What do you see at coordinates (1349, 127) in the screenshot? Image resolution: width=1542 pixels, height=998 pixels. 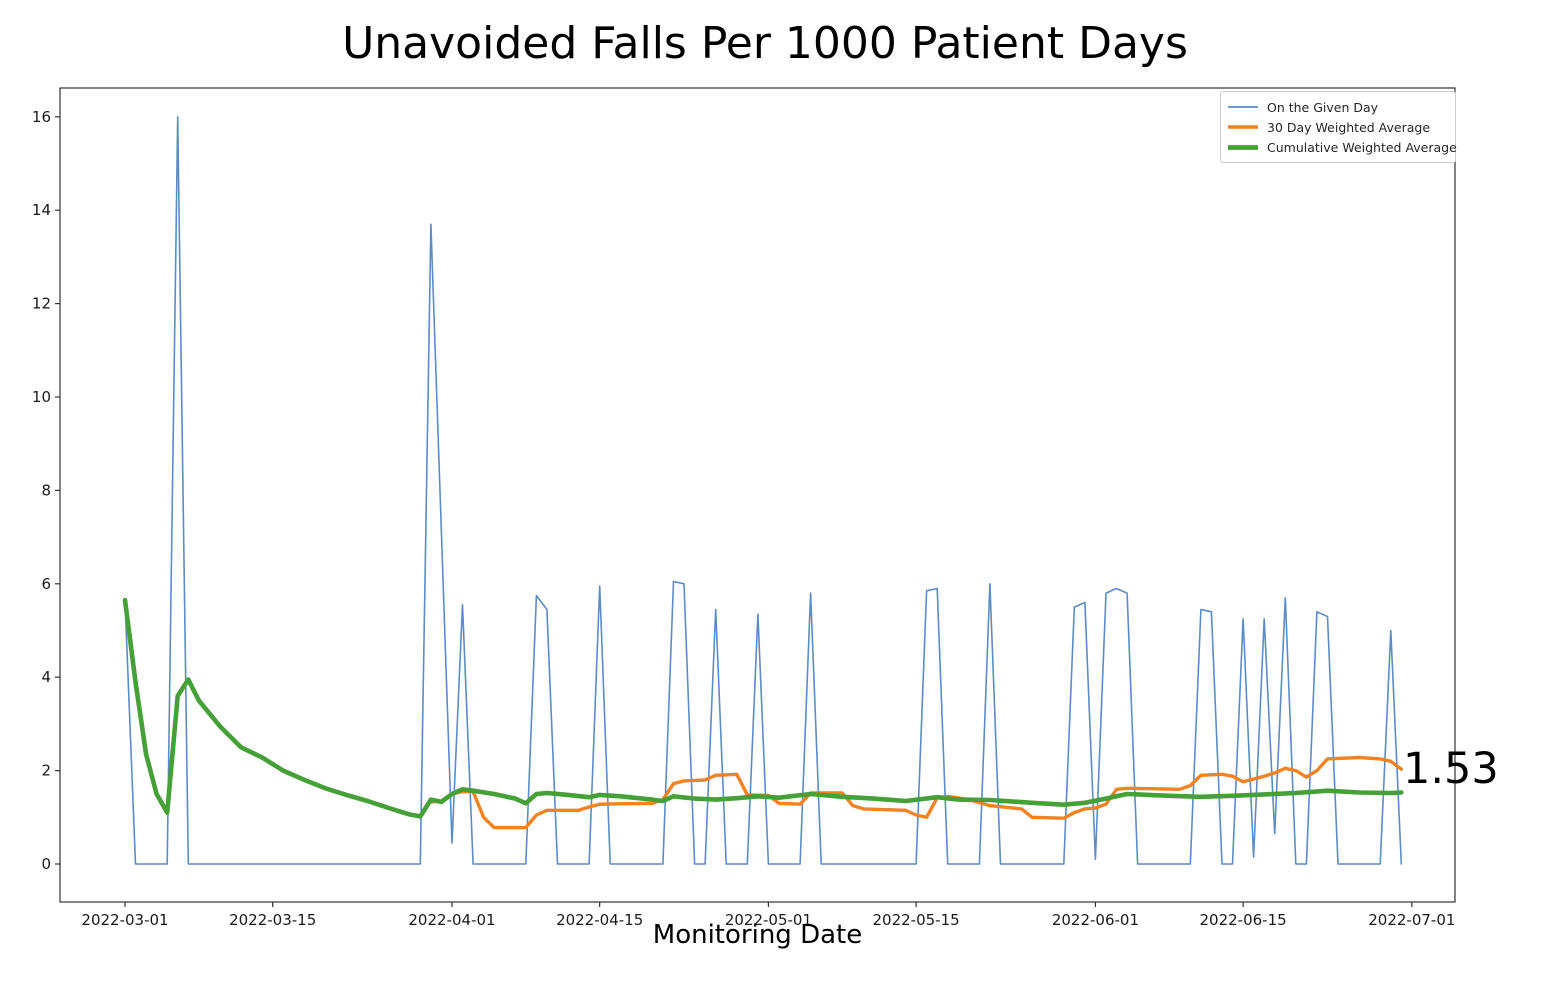 I see `legend-label: 30 Day Weighted Average` at bounding box center [1349, 127].